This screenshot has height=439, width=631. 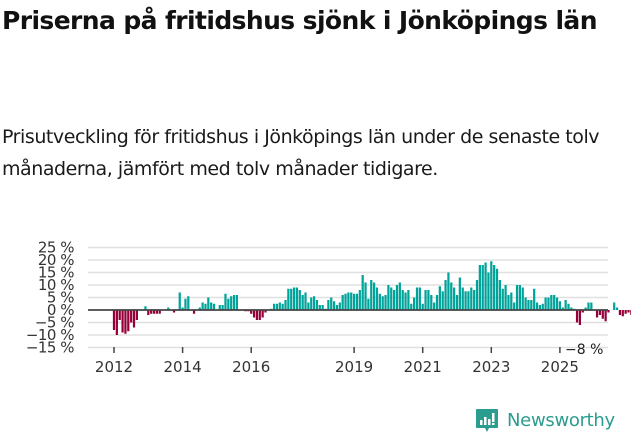 What do you see at coordinates (50, 335) in the screenshot?
I see `y-tick-label: −10 %` at bounding box center [50, 335].